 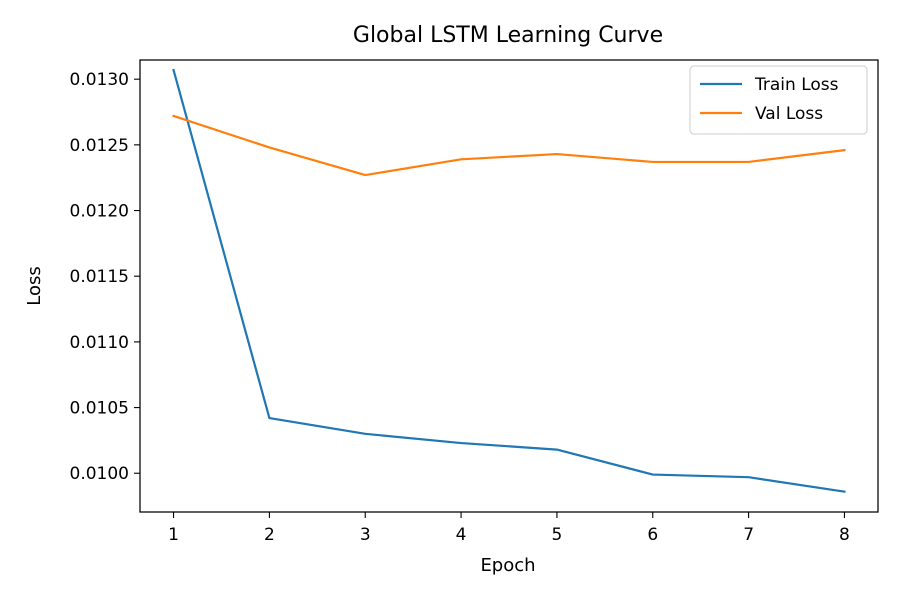 What do you see at coordinates (173, 535) in the screenshot?
I see `x-tick-label: 1` at bounding box center [173, 535].